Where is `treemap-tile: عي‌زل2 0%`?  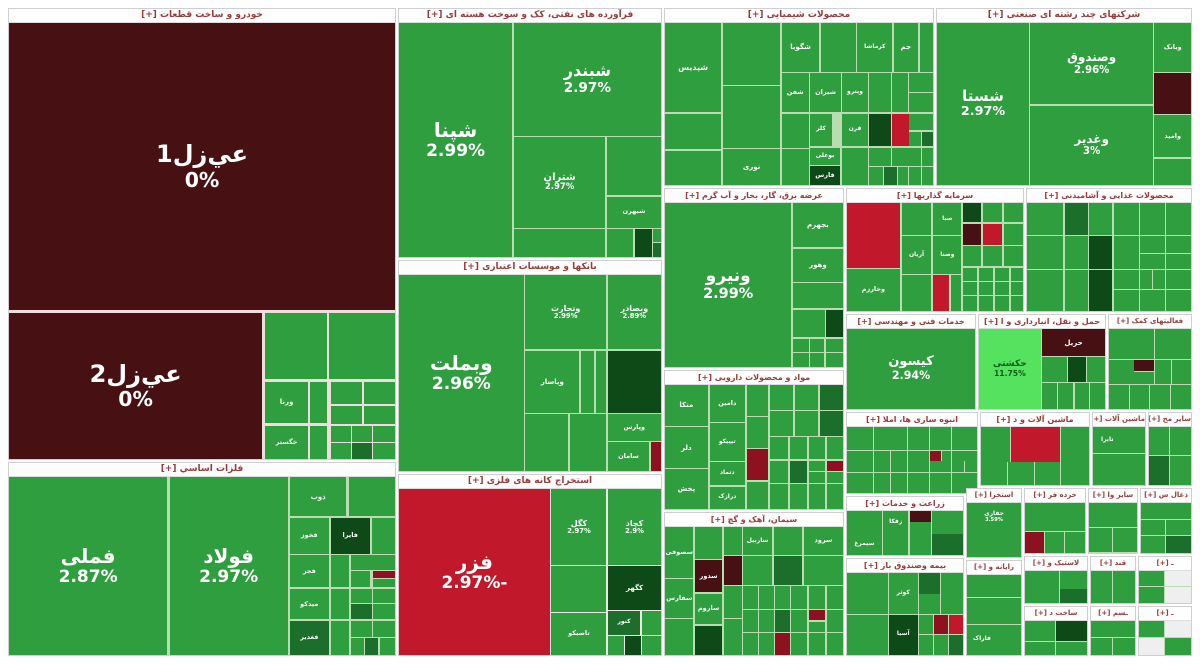 treemap-tile: عي‌زل2 0% is located at coordinates (136, 386).